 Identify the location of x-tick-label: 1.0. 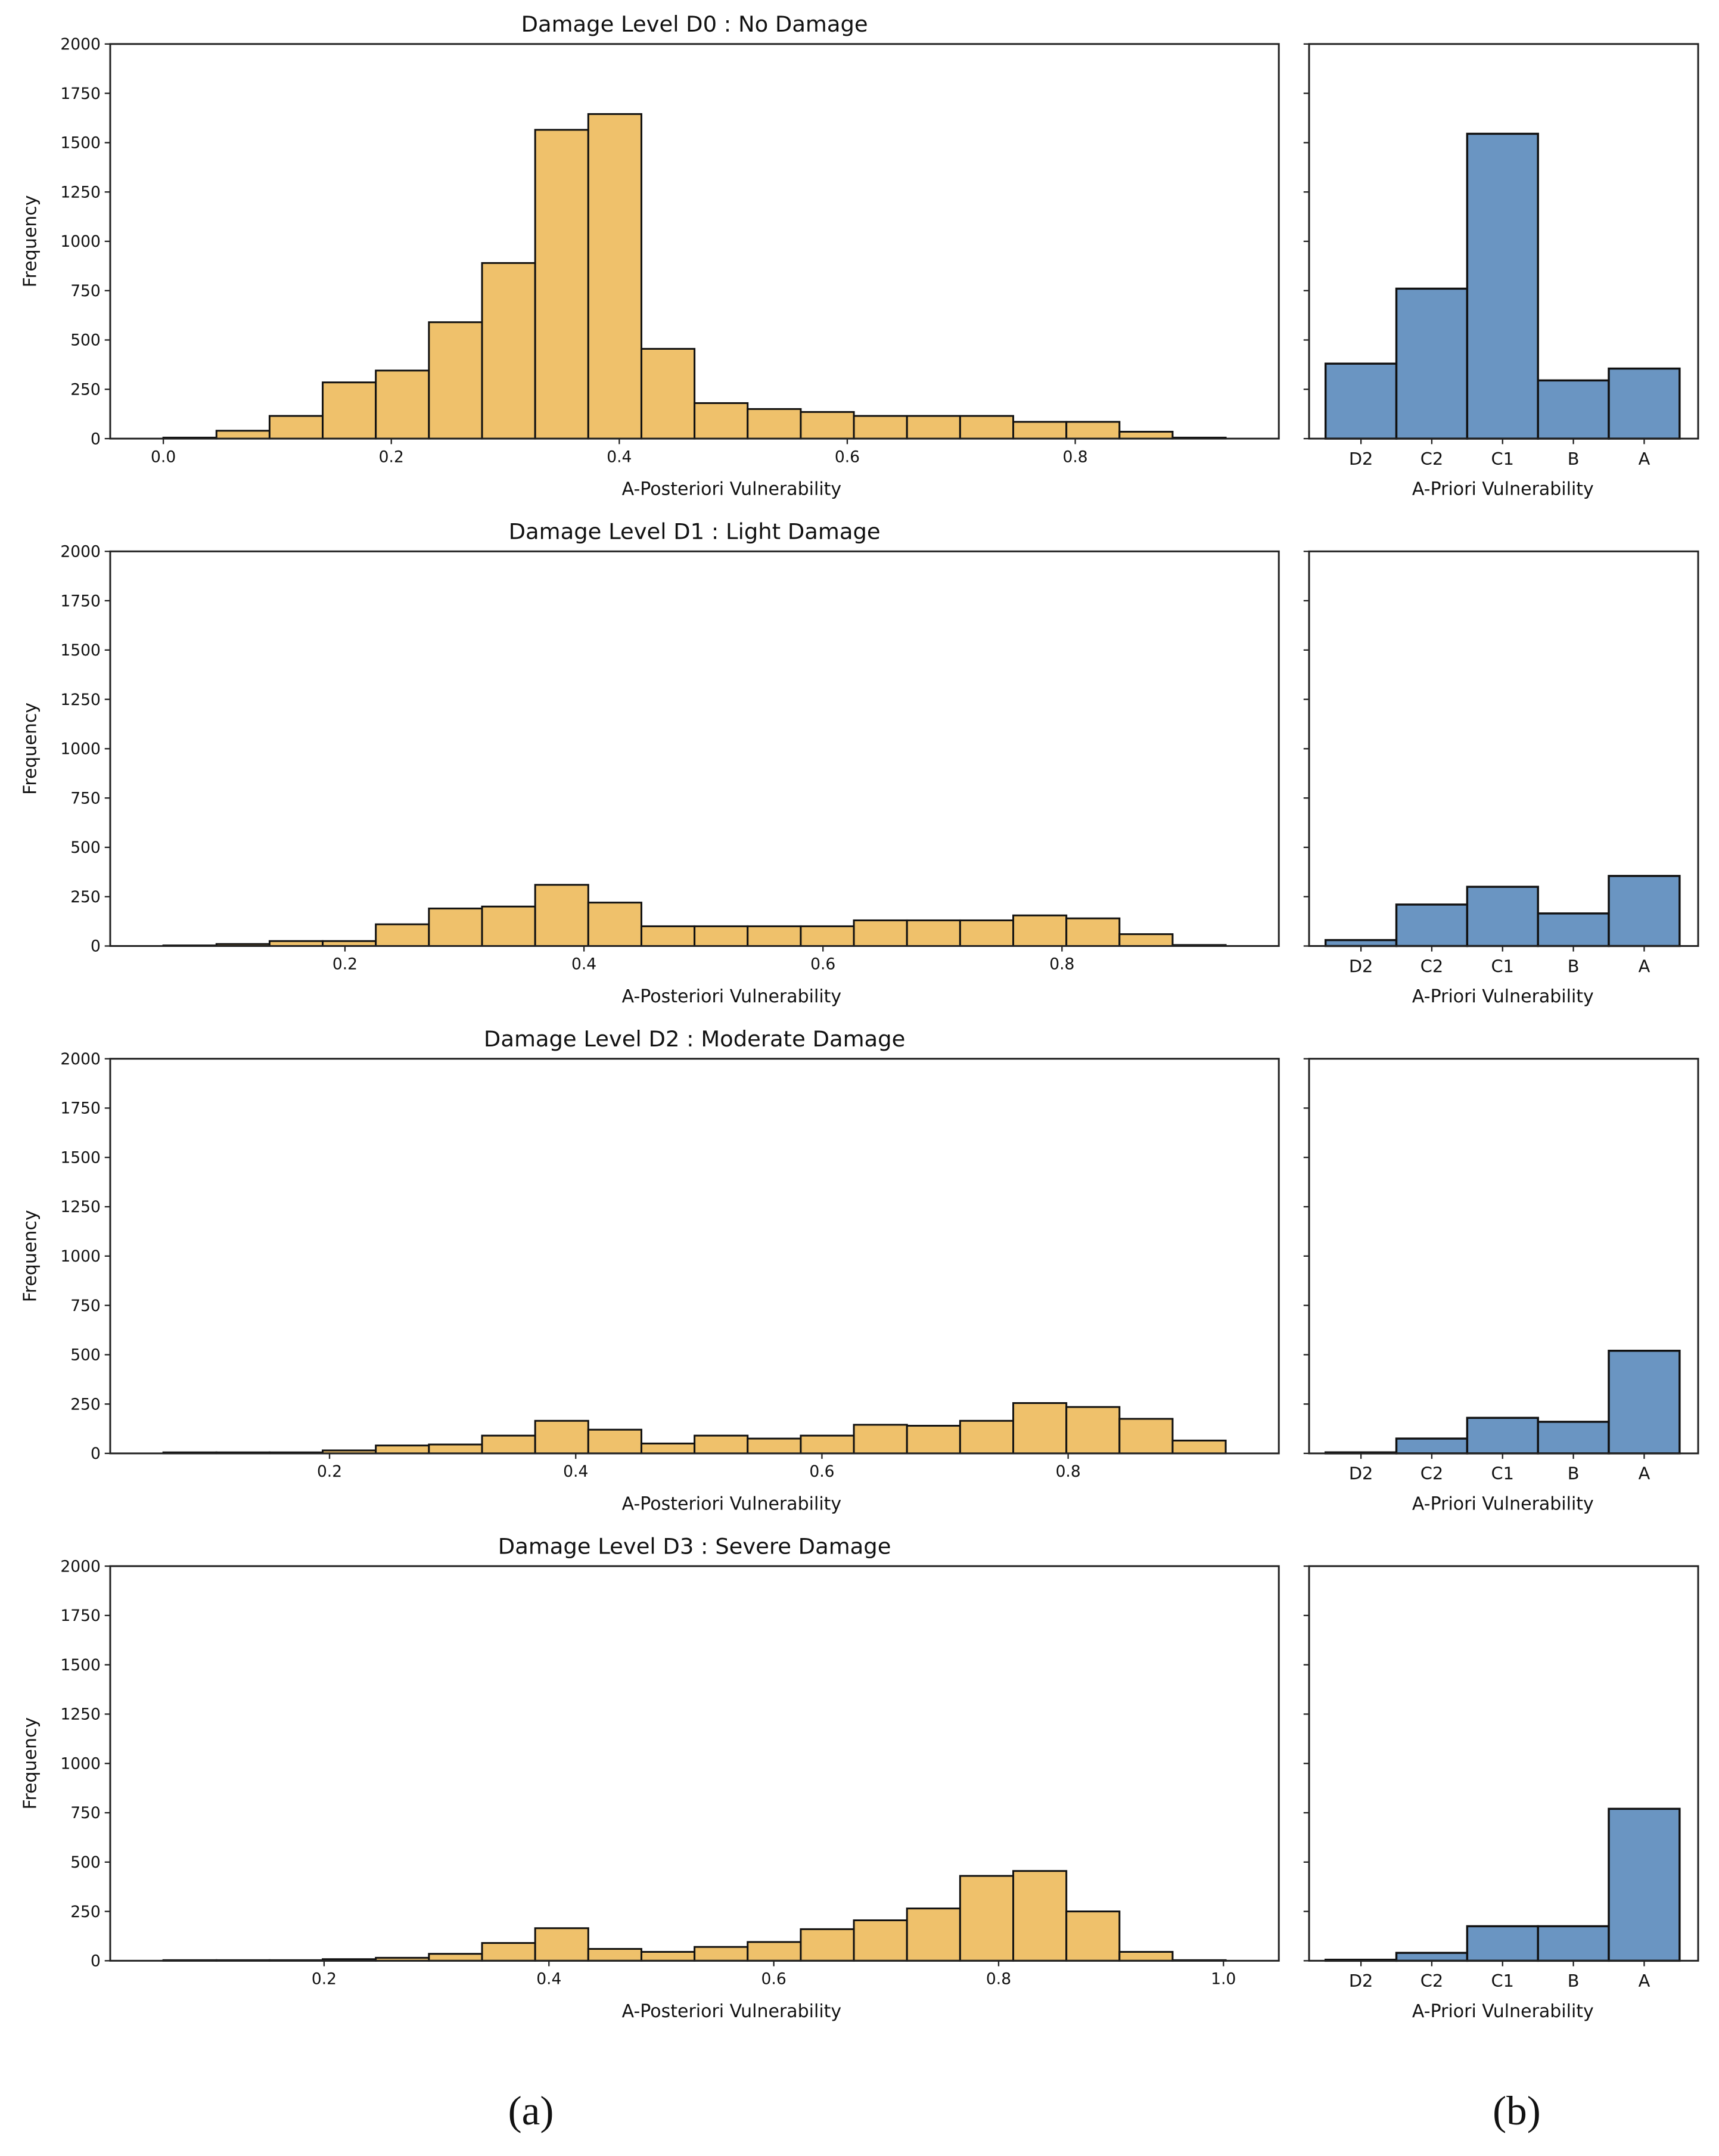
(1223, 1979).